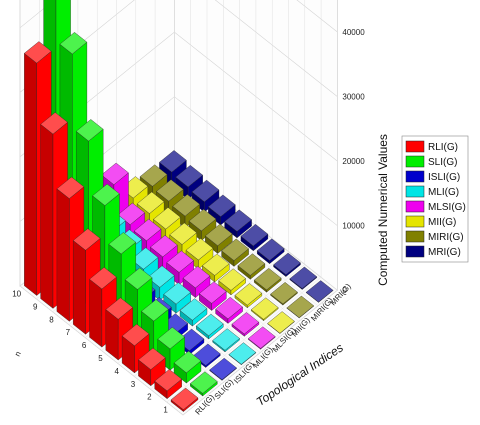  I want to click on legend-box, so click(435, 199).